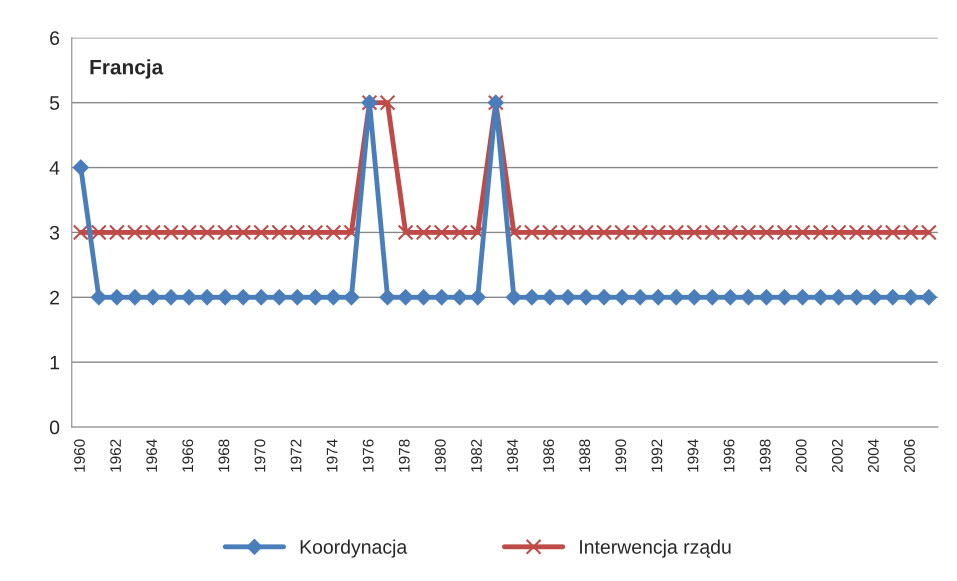 The image size is (957, 581). Describe the element at coordinates (79, 455) in the screenshot. I see `x-tick-label: 1960` at that location.